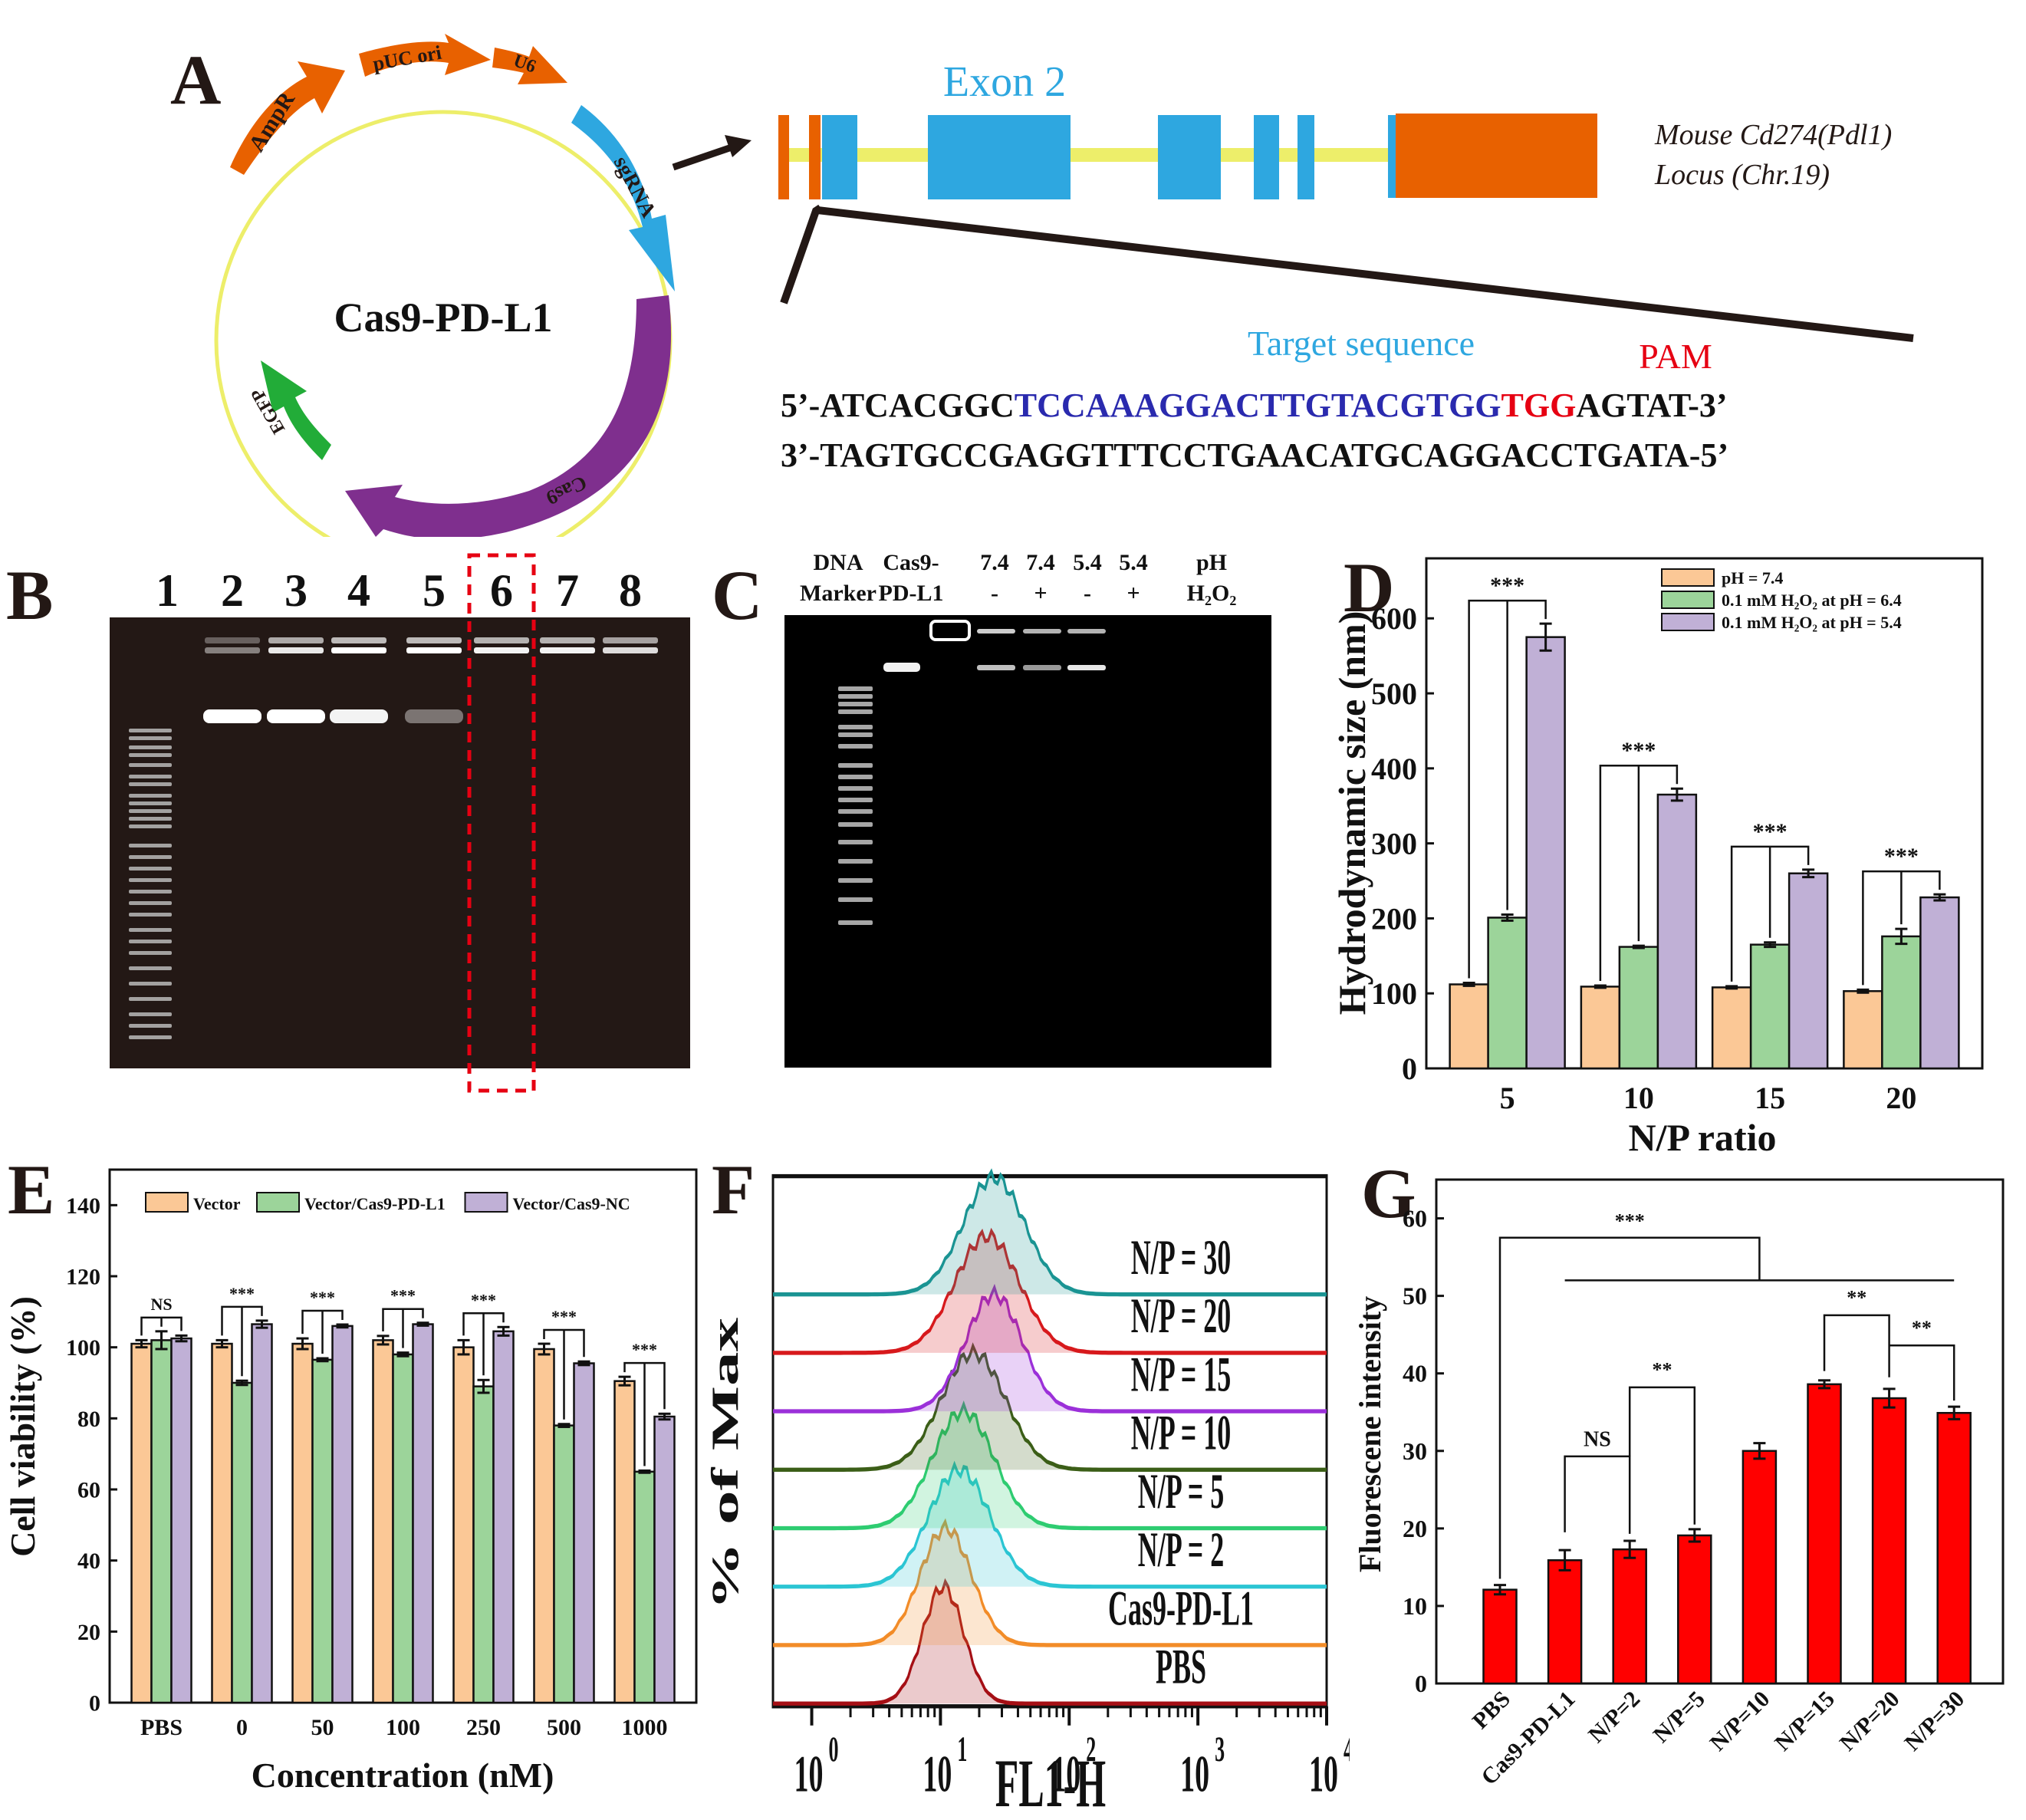 Image resolution: width=2026 pixels, height=1820 pixels. Describe the element at coordinates (962, 1749) in the screenshot. I see `x-tick-exponent: 1` at that location.